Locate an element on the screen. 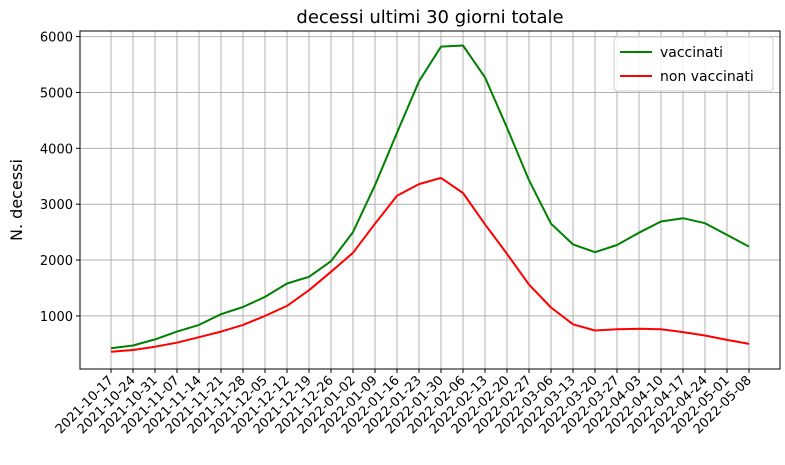 Image resolution: width=785 pixels, height=465 pixels. legend: vaccinati non vaccinati is located at coordinates (693, 64).